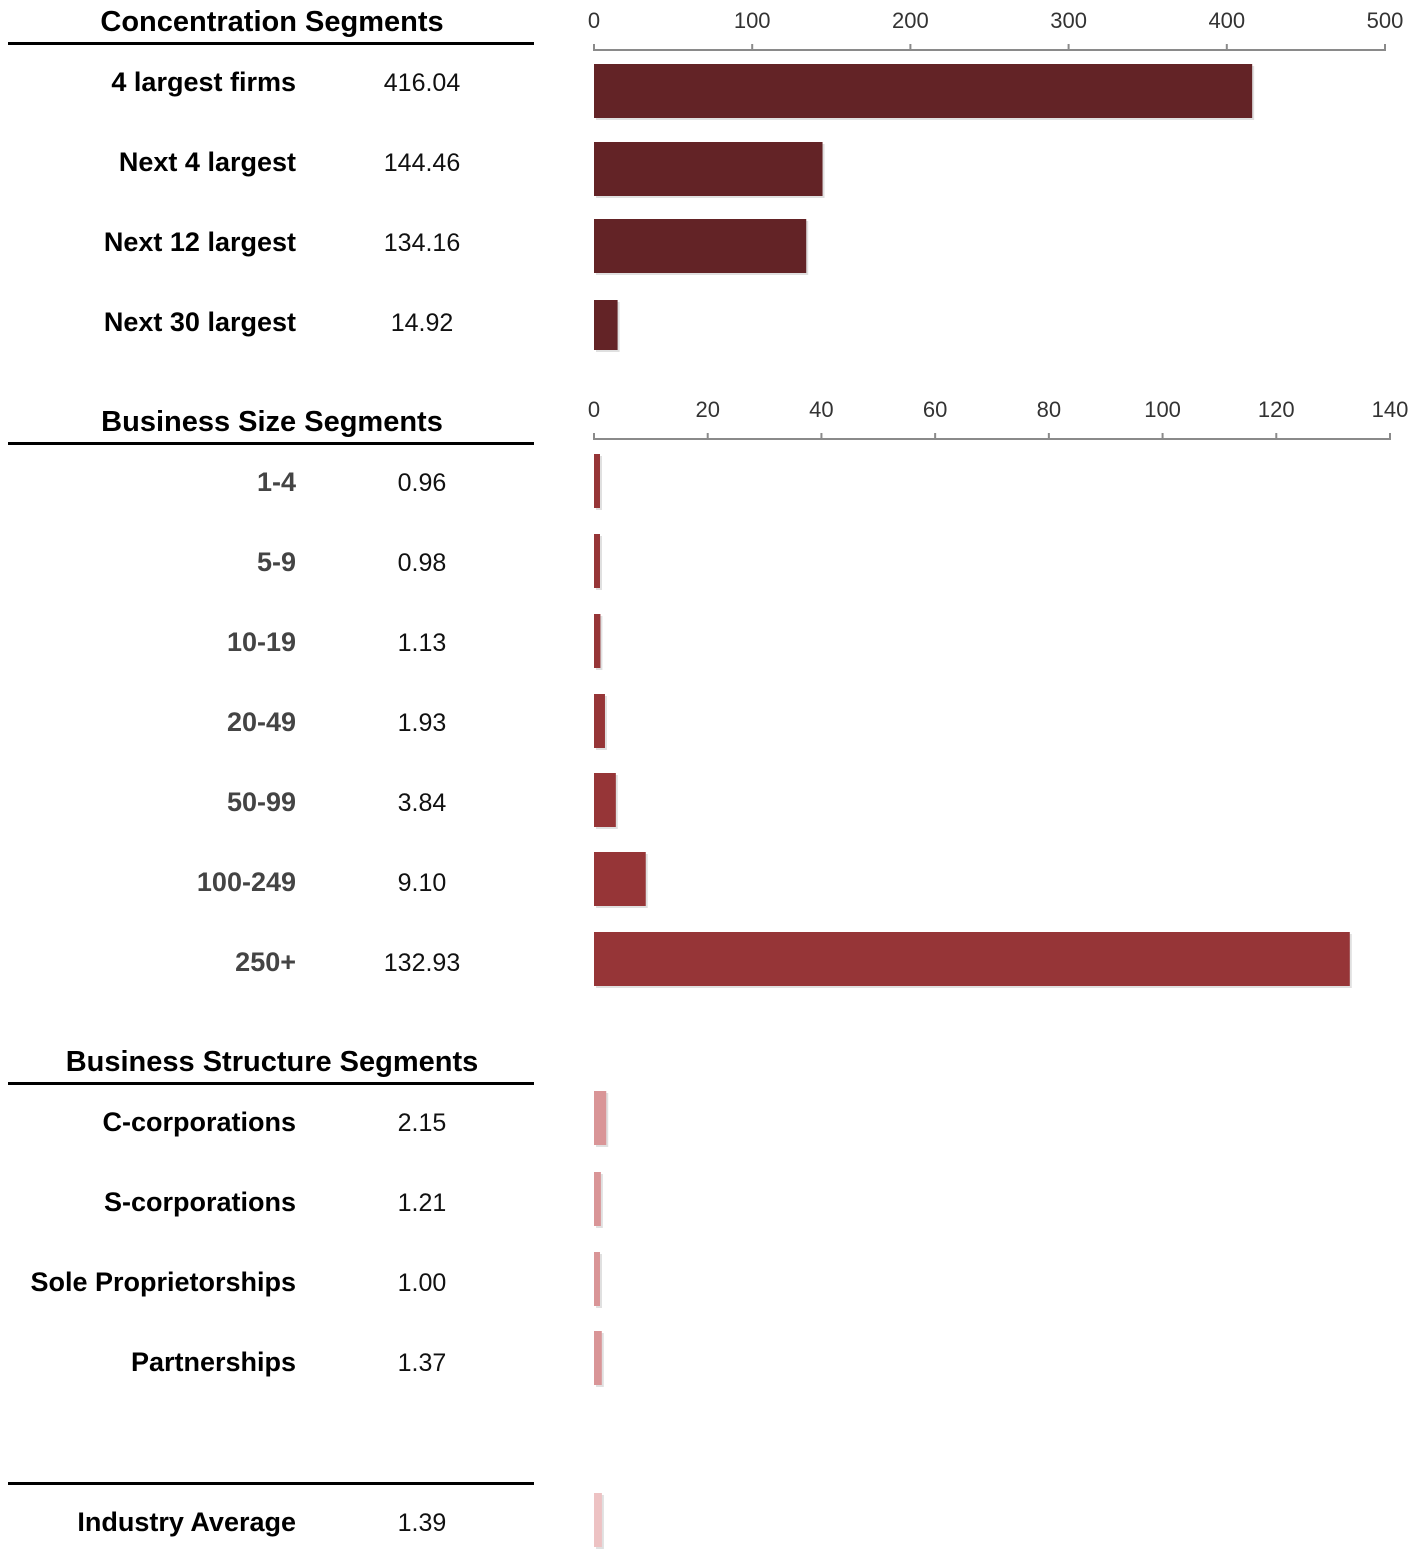  I want to click on row-value: 2.15, so click(422, 1123).